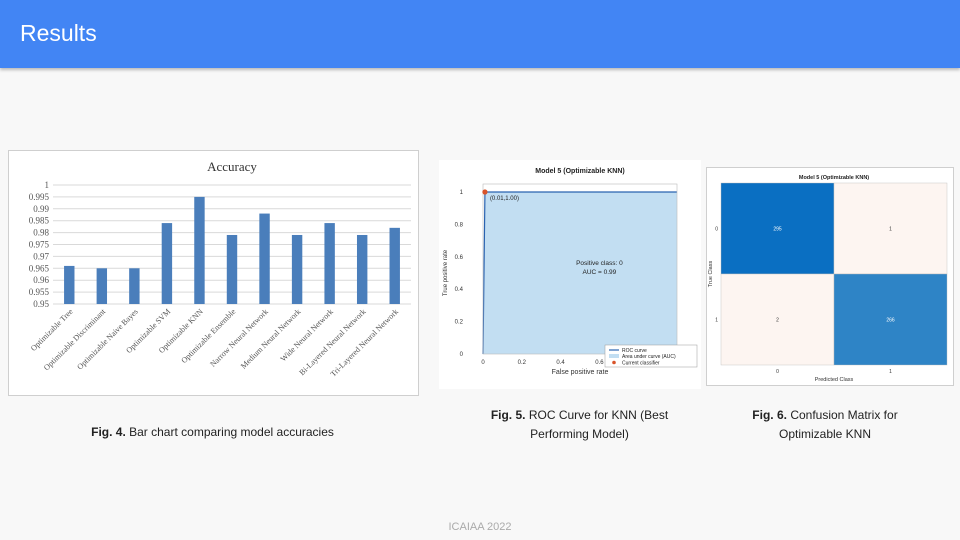 This screenshot has width=960, height=540. Describe the element at coordinates (39, 268) in the screenshot. I see `bar-y-tick-label: 0.965` at that location.